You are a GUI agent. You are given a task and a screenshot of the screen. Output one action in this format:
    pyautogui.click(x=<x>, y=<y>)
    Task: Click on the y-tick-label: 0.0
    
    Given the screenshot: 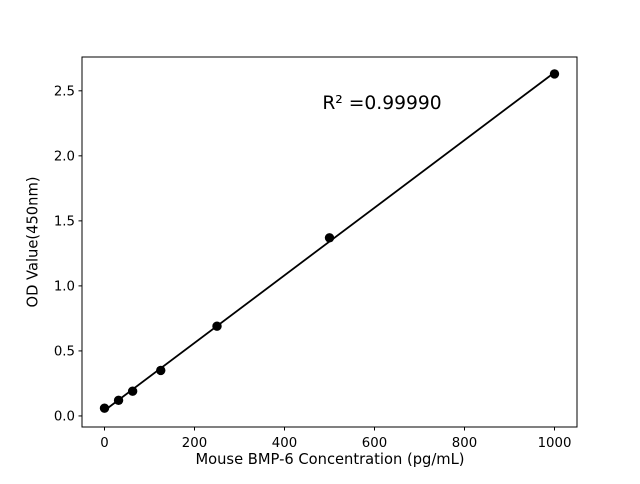 What is the action you would take?
    pyautogui.click(x=64, y=417)
    